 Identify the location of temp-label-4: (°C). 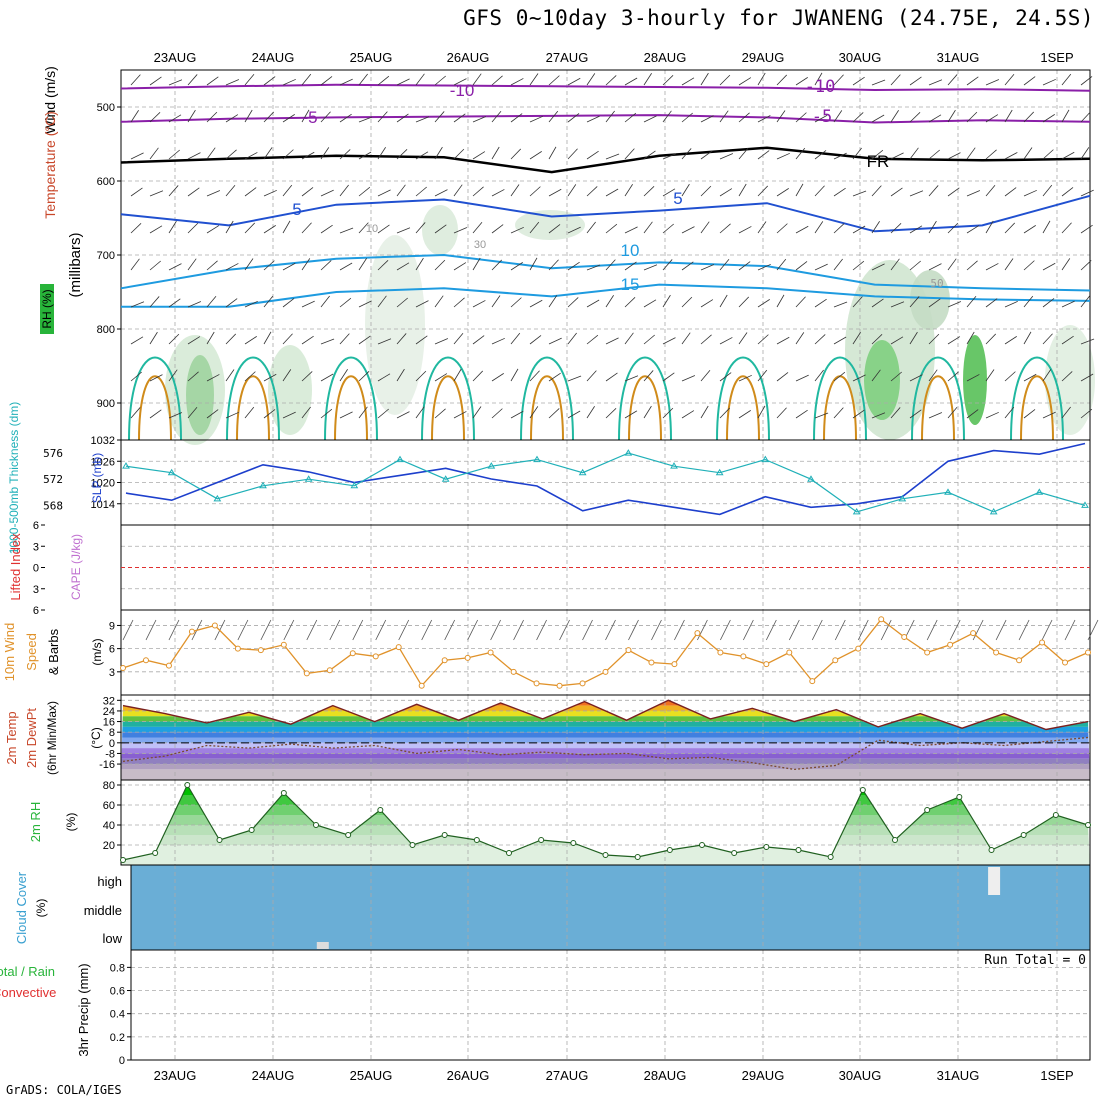
(96, 737).